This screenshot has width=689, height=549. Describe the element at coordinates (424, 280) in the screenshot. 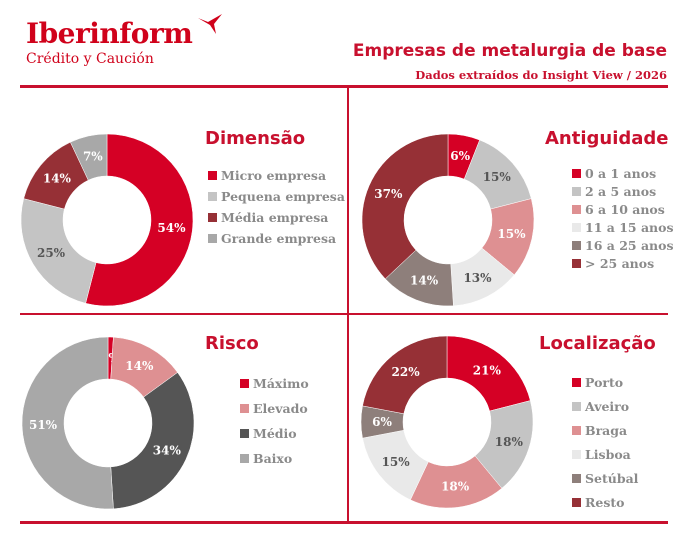

I see `slice-label-antiguidade-4: 14%` at that location.